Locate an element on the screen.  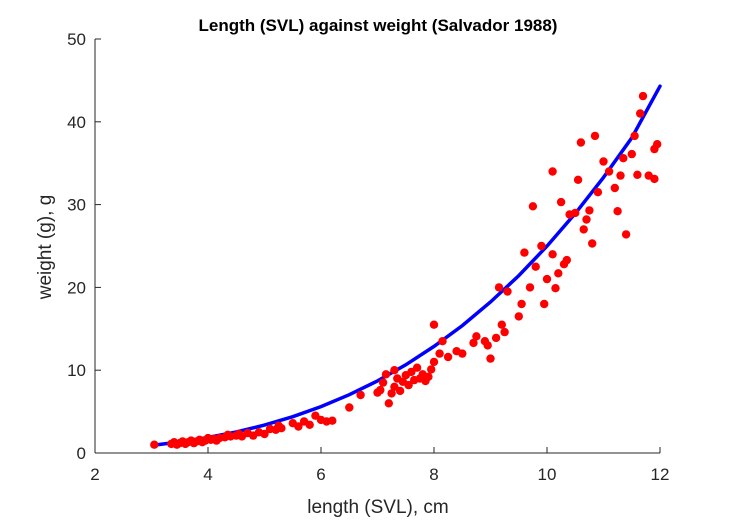
y-axis-label: weight (g), g is located at coordinates (45, 248).